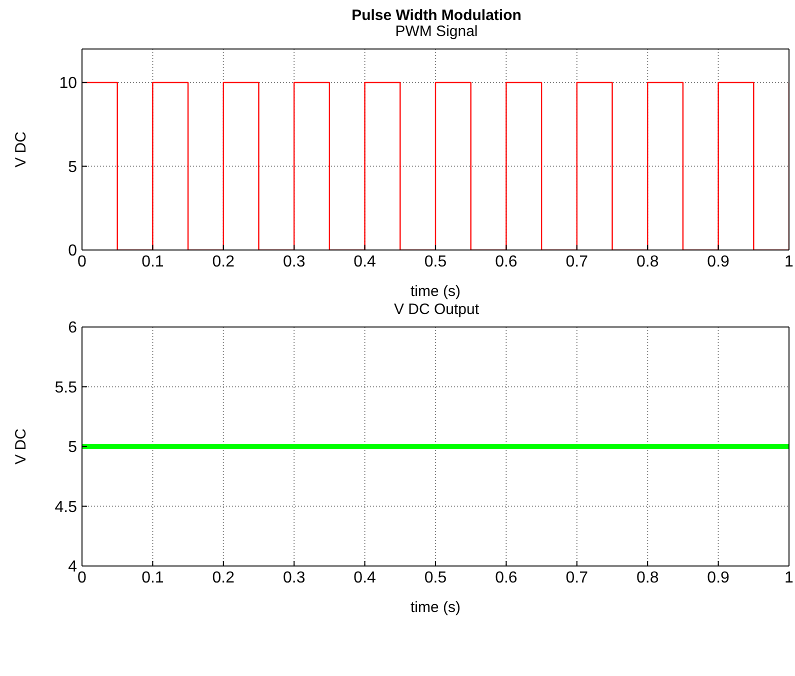 This screenshot has height=676, width=795. Describe the element at coordinates (68, 83) in the screenshot. I see `y-tick-label: 10` at that location.